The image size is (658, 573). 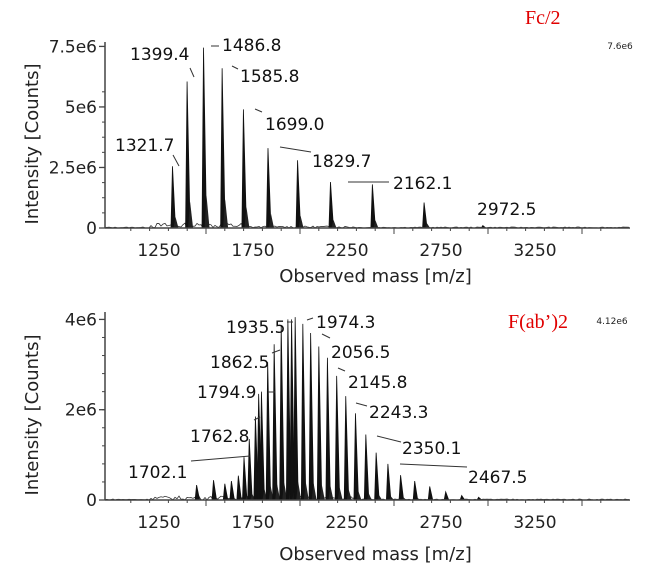 What do you see at coordinates (543, 18) in the screenshot?
I see `spectrum-title: Fc/2` at bounding box center [543, 18].